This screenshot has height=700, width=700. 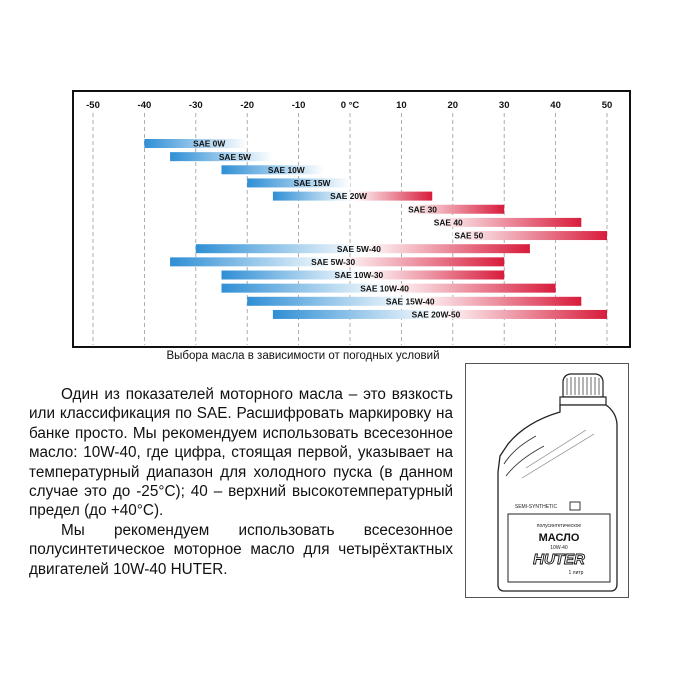 What do you see at coordinates (559, 526) in the screenshot?
I see `product-type-text: полусинтетическое` at bounding box center [559, 526].